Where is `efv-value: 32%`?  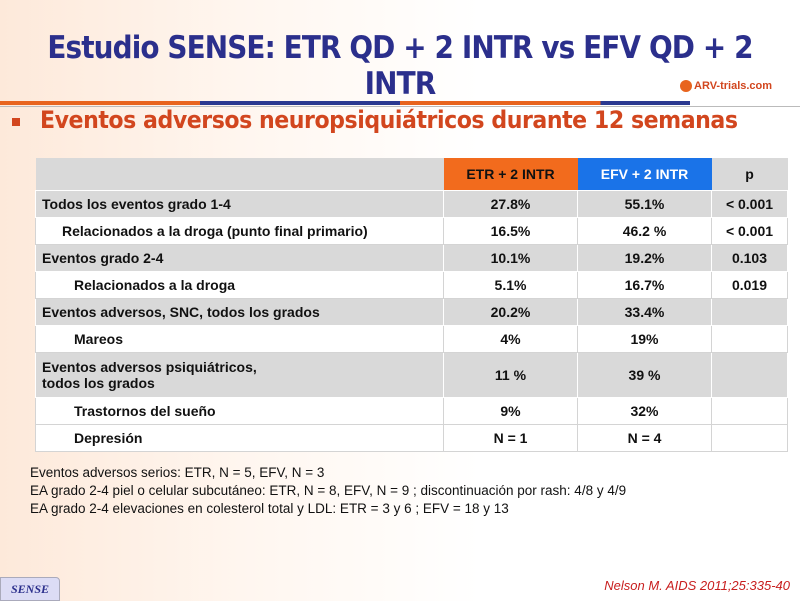 efv-value: 32% is located at coordinates (644, 411).